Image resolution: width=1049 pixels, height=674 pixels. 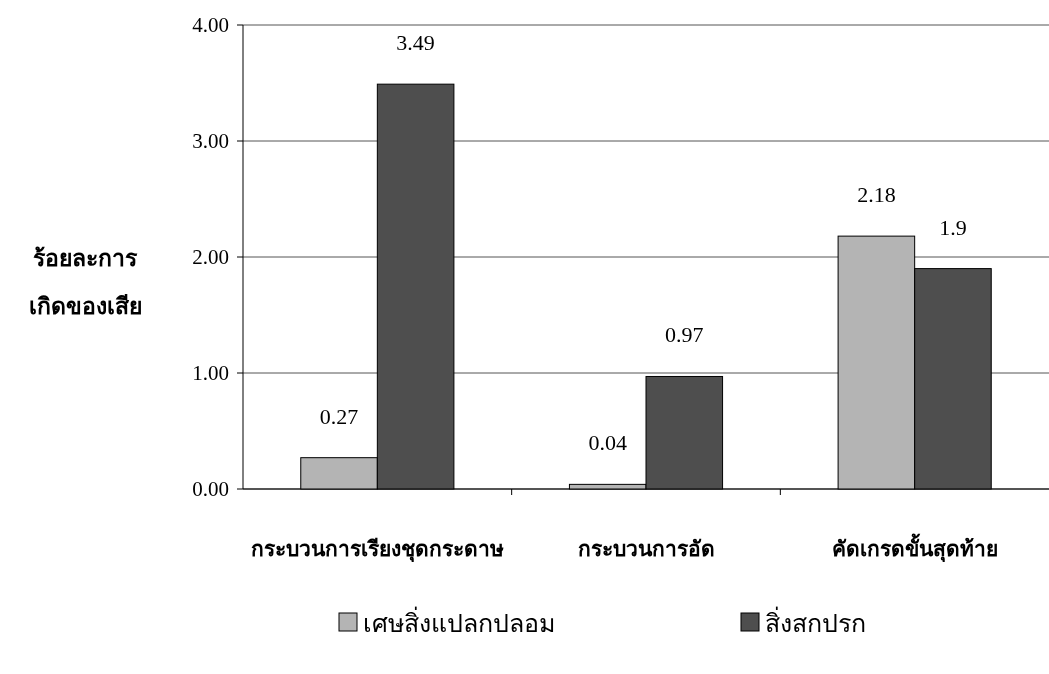 What do you see at coordinates (914, 548) in the screenshot?
I see `x-tick-label: คัดเกรดขั้นสุดท้าย` at bounding box center [914, 548].